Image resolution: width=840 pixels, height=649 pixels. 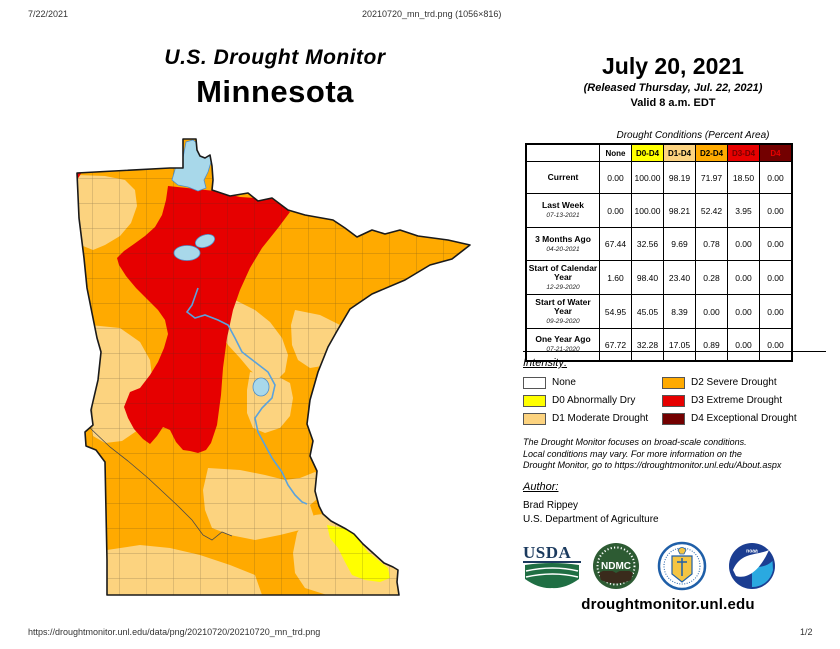 What do you see at coordinates (673, 418) in the screenshot?
I see `legend-swatch-d4` at bounding box center [673, 418].